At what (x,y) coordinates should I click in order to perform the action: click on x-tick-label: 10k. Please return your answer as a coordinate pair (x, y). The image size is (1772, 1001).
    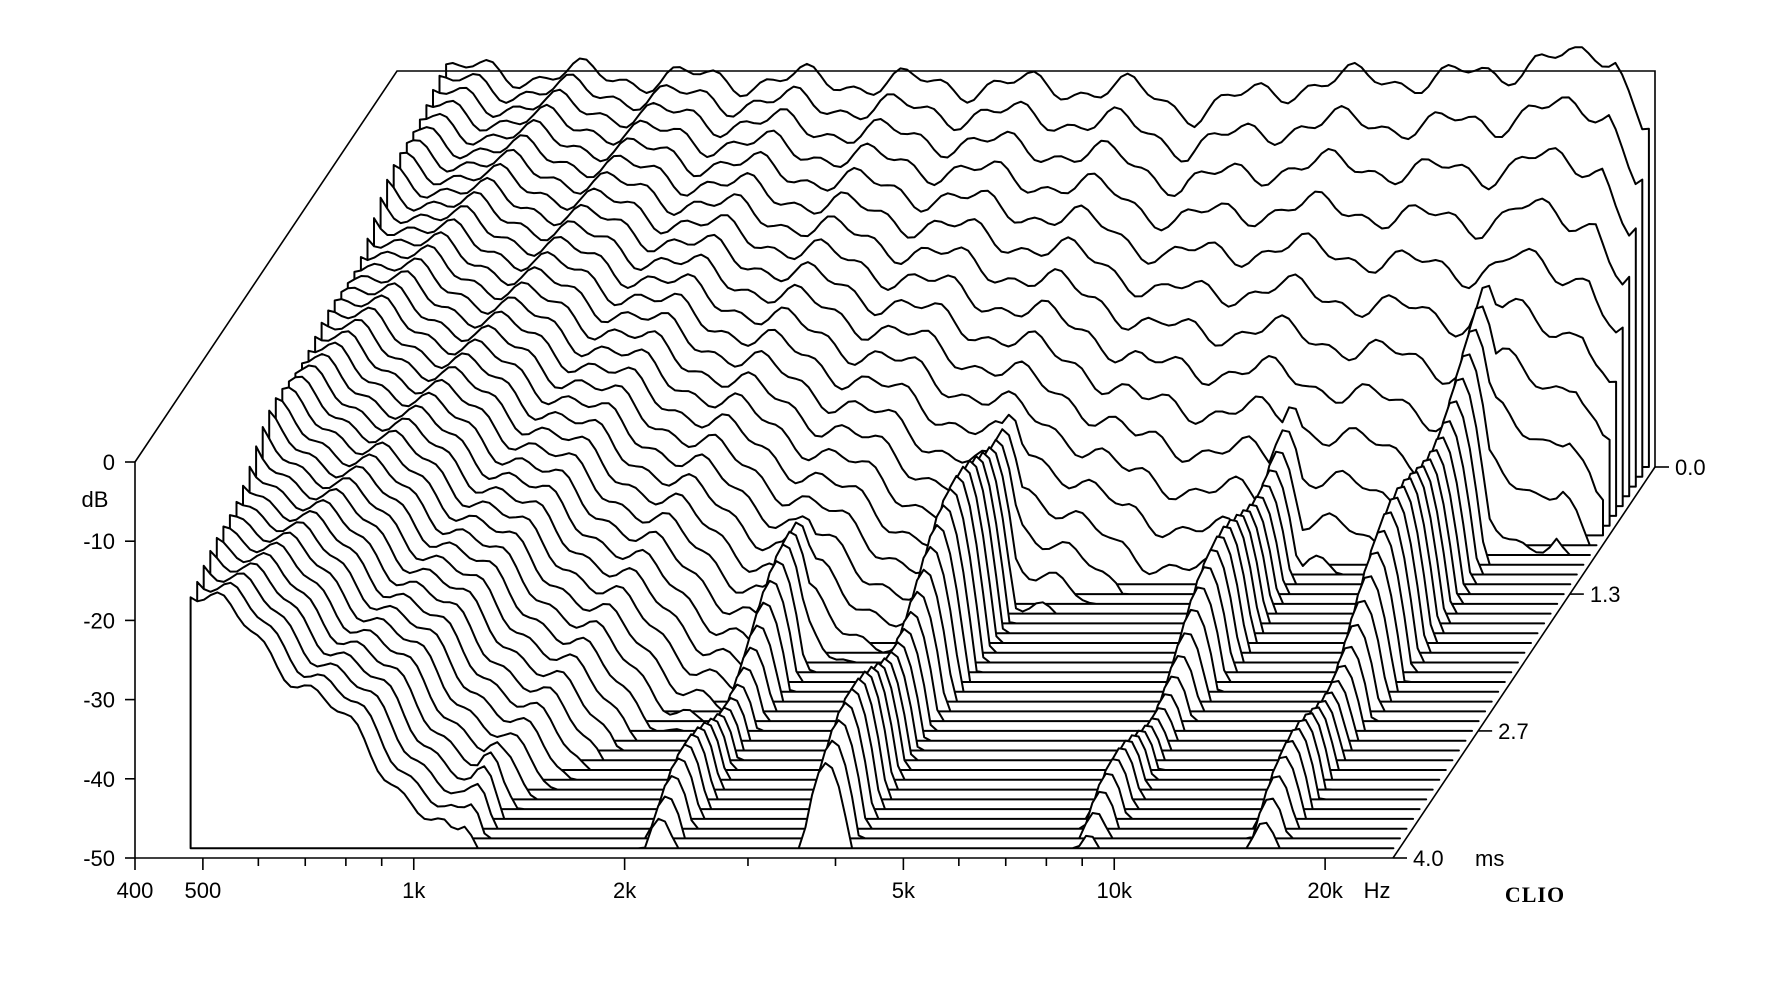
    Looking at the image, I should click on (1115, 890).